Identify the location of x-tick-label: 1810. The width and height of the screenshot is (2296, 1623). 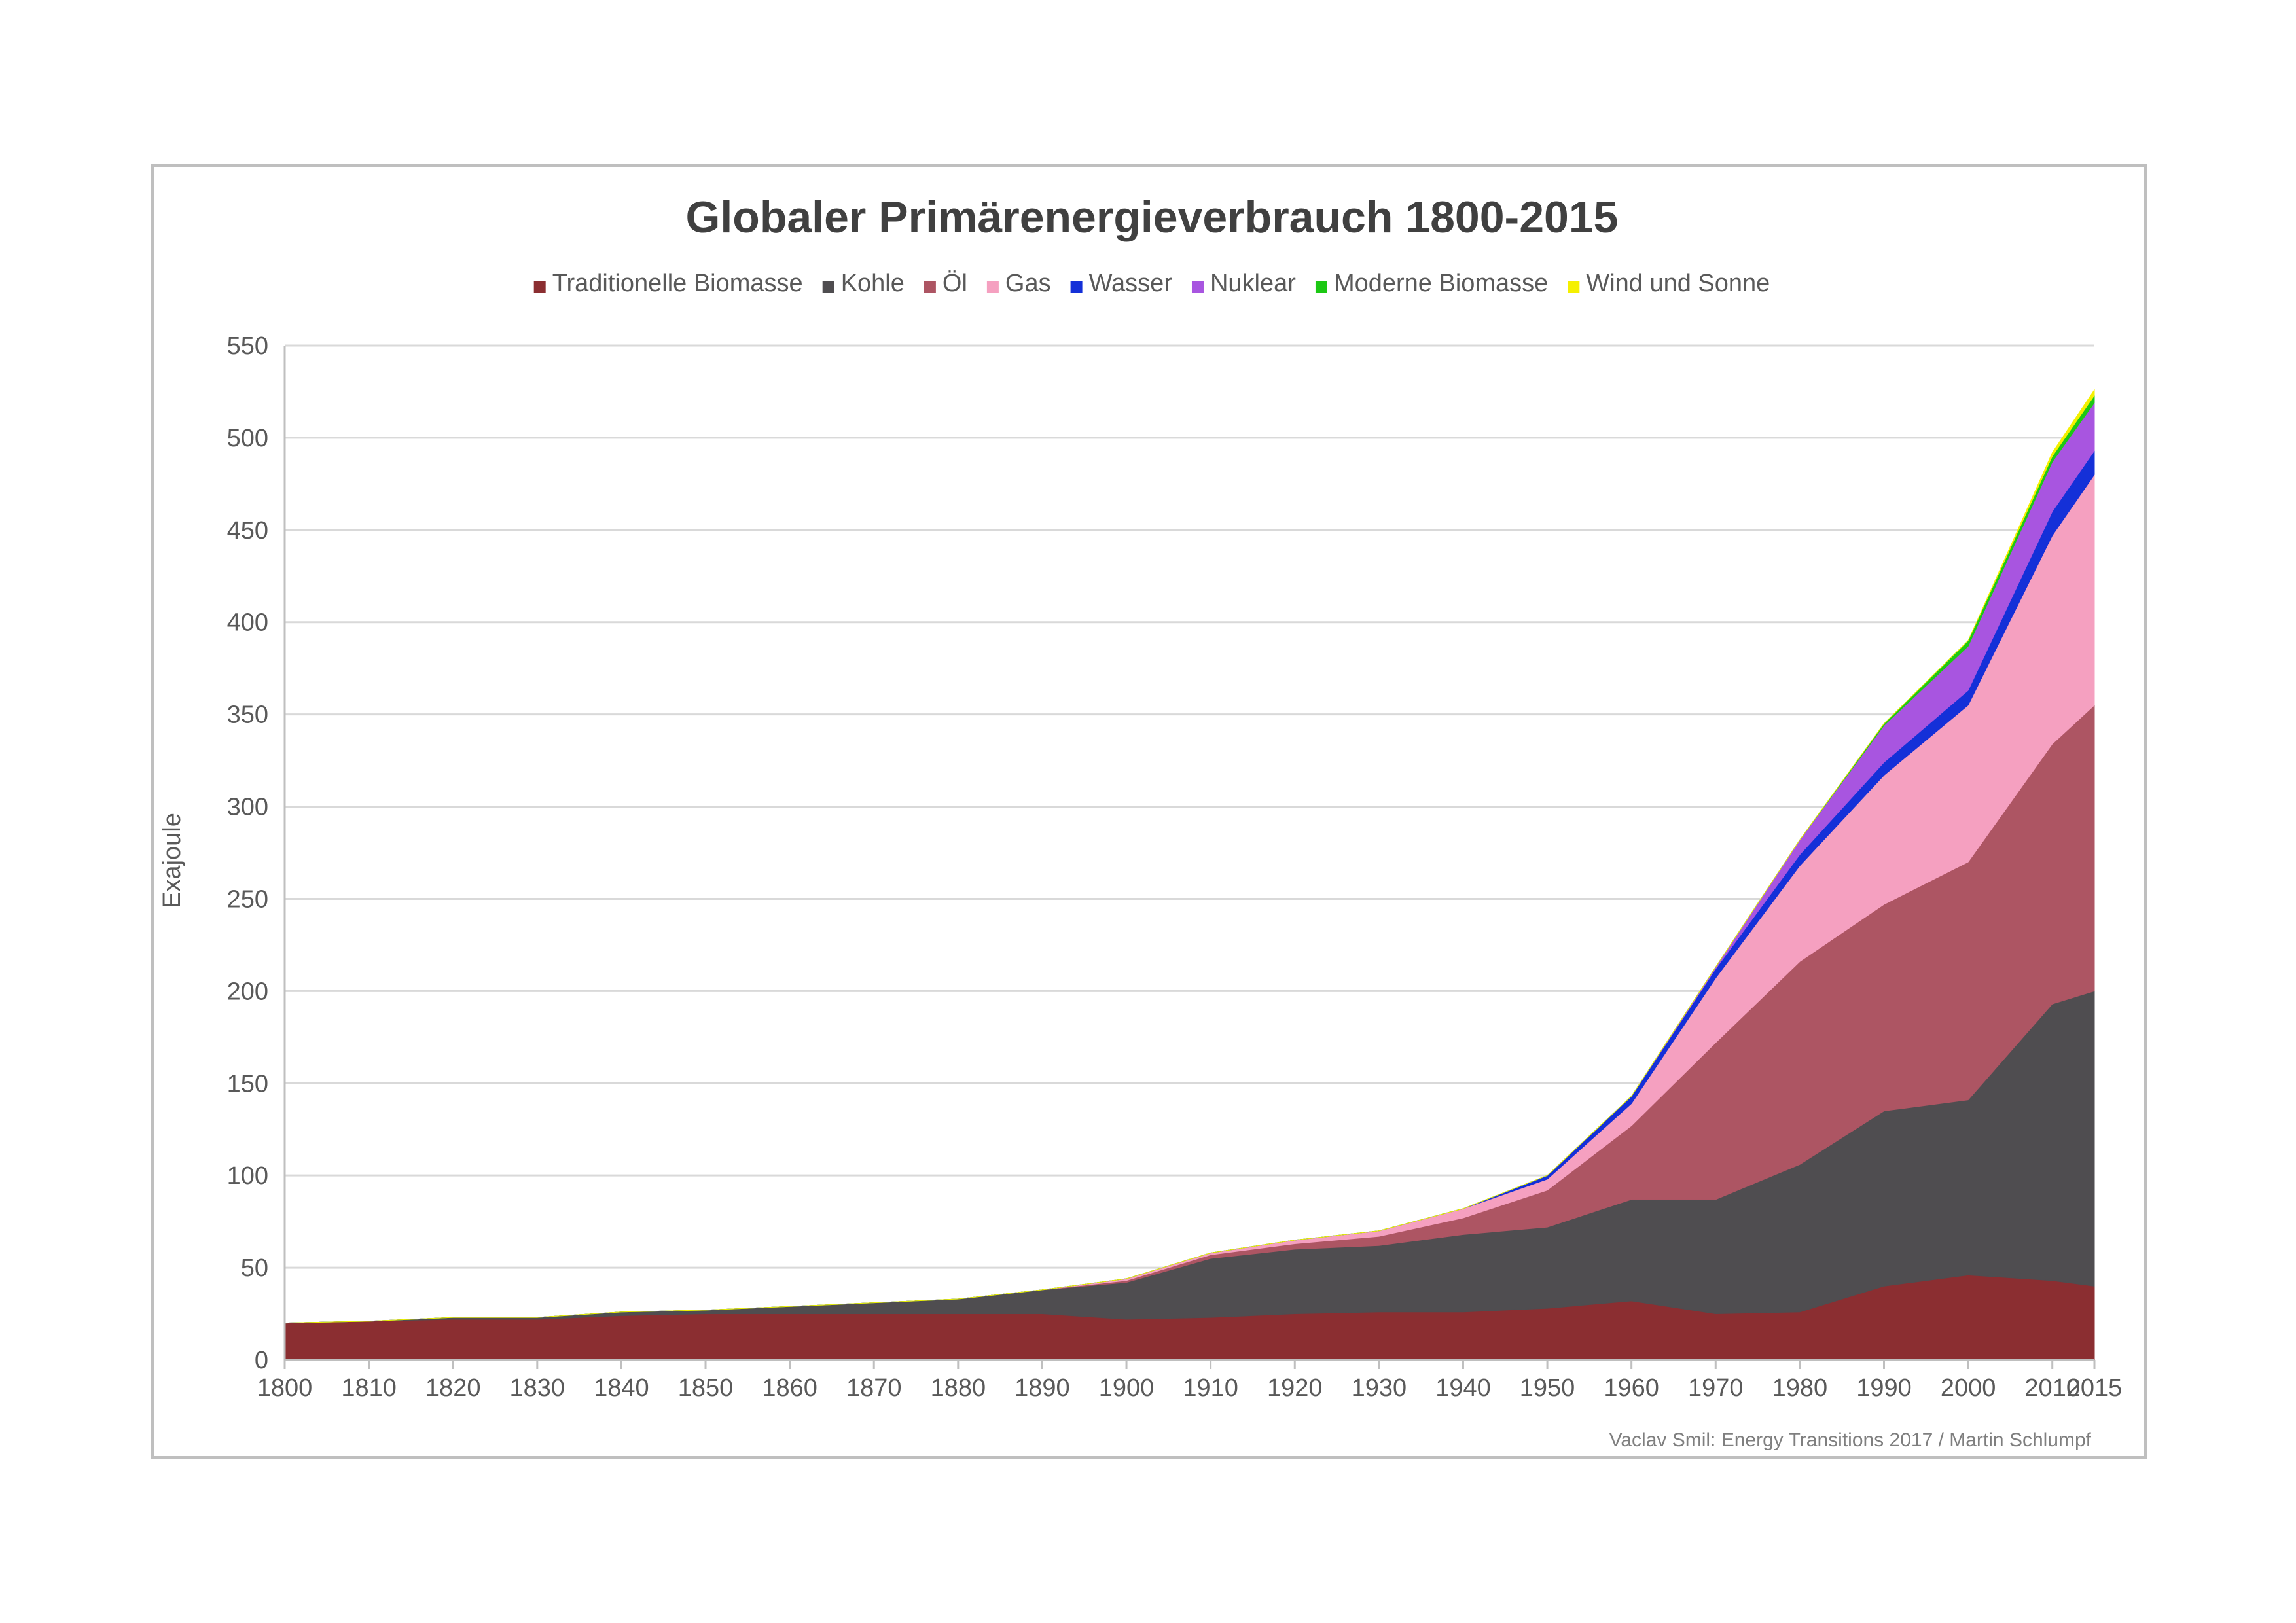
(369, 1388).